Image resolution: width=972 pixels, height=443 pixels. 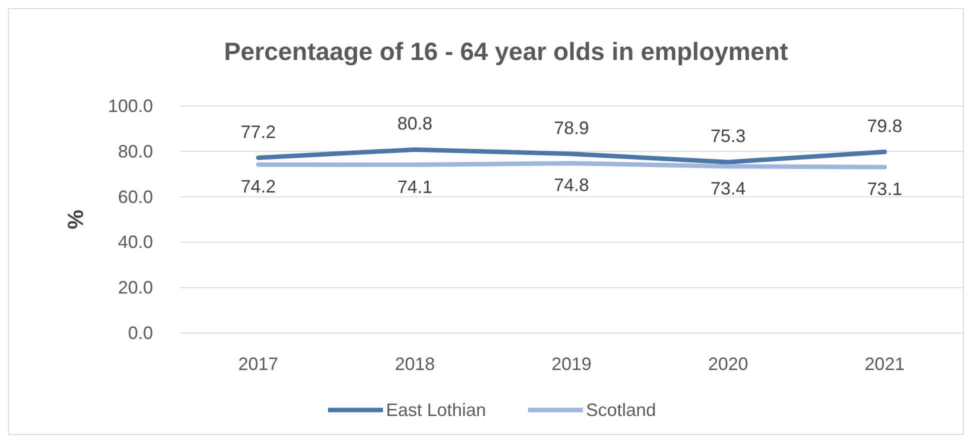 I want to click on y-tick-label: 100.0, so click(x=130, y=106).